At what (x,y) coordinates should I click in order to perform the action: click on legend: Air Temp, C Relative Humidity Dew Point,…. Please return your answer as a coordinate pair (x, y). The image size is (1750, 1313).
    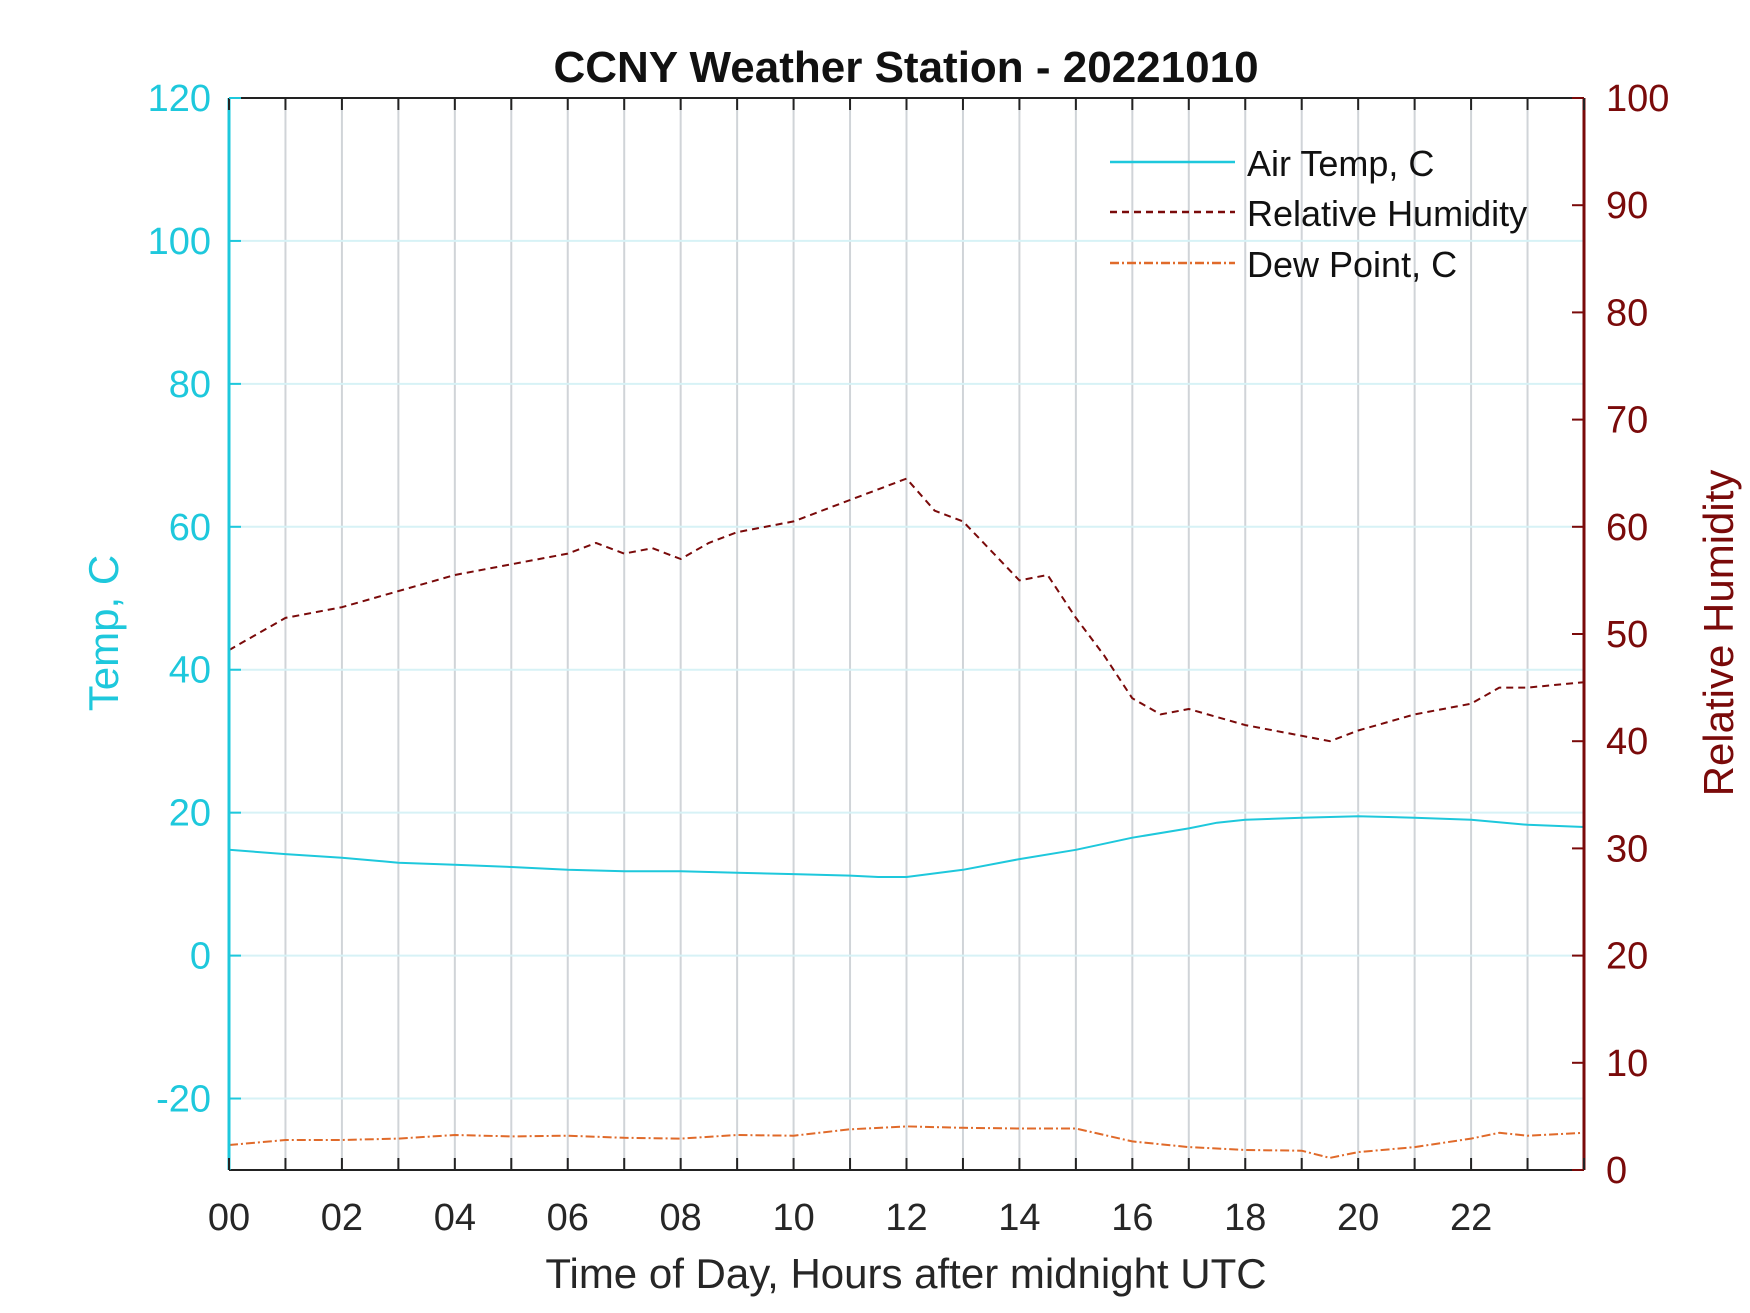
    Looking at the image, I should click on (1318, 214).